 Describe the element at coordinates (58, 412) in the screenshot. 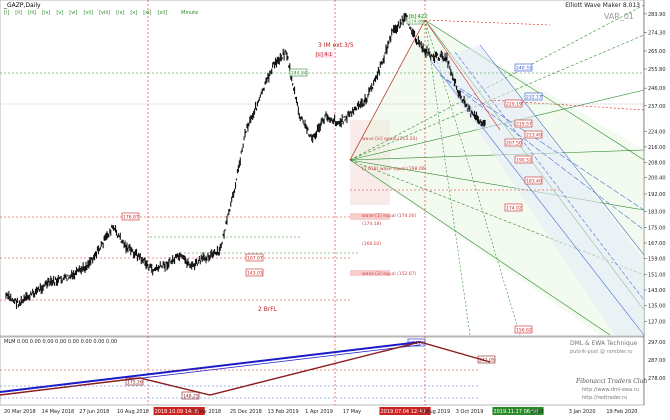

I see `x-tick-label: 14 May 2018` at that location.